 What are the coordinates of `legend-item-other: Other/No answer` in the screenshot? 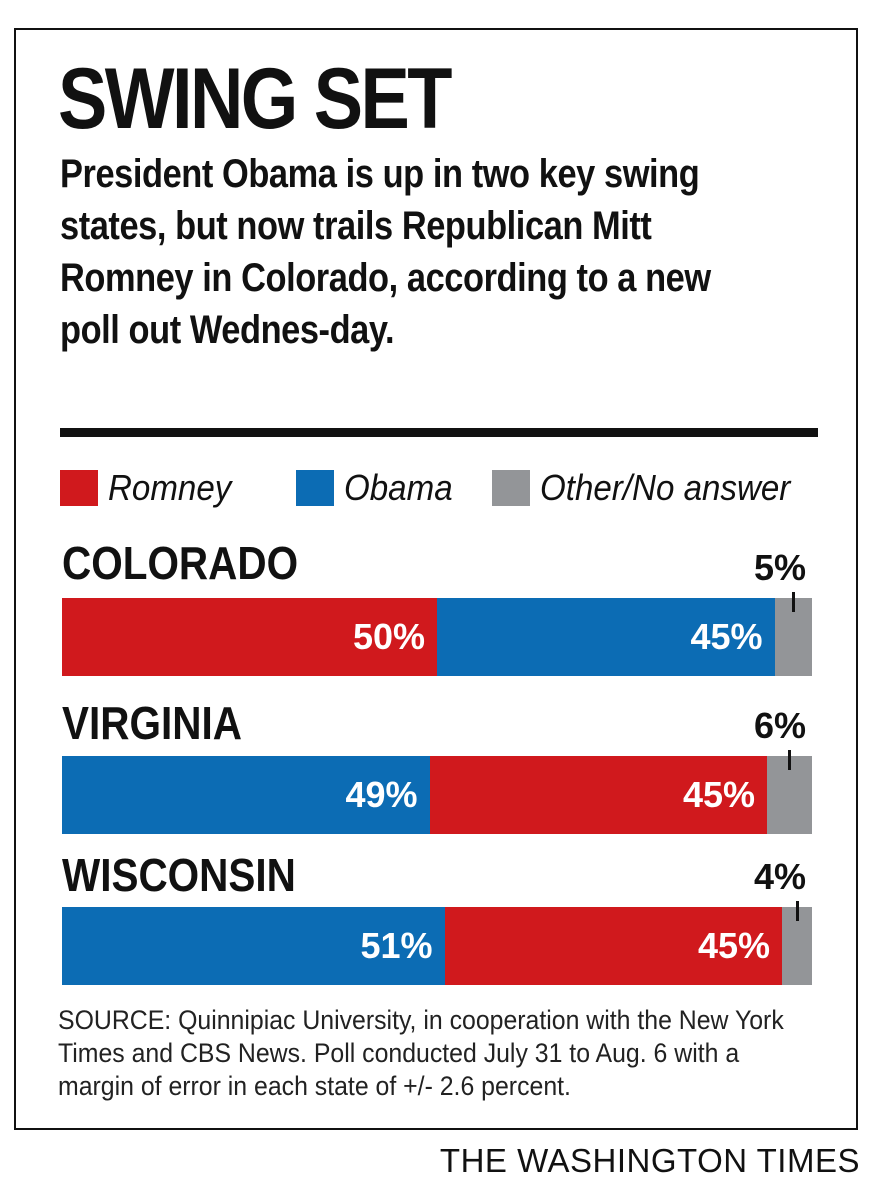 It's located at (652, 488).